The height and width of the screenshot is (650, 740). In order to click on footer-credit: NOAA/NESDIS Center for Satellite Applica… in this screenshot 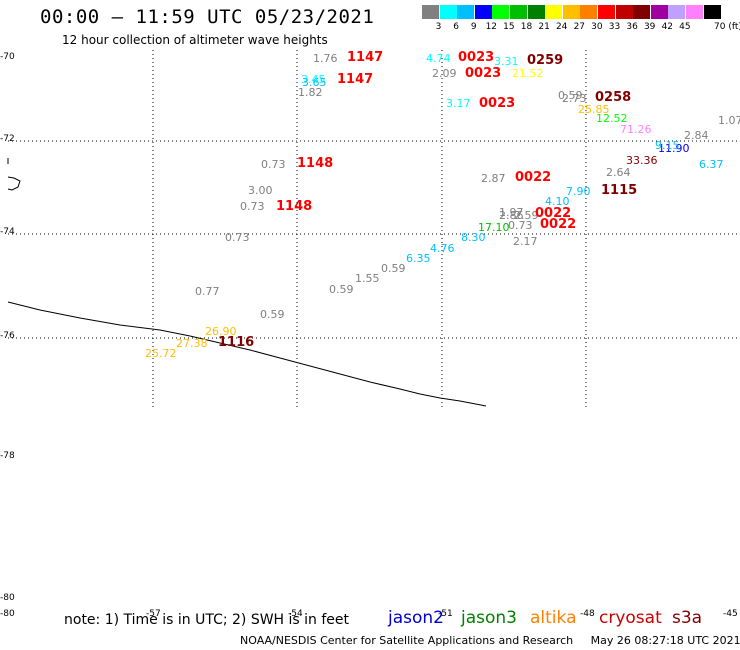, I will do `click(490, 640)`.